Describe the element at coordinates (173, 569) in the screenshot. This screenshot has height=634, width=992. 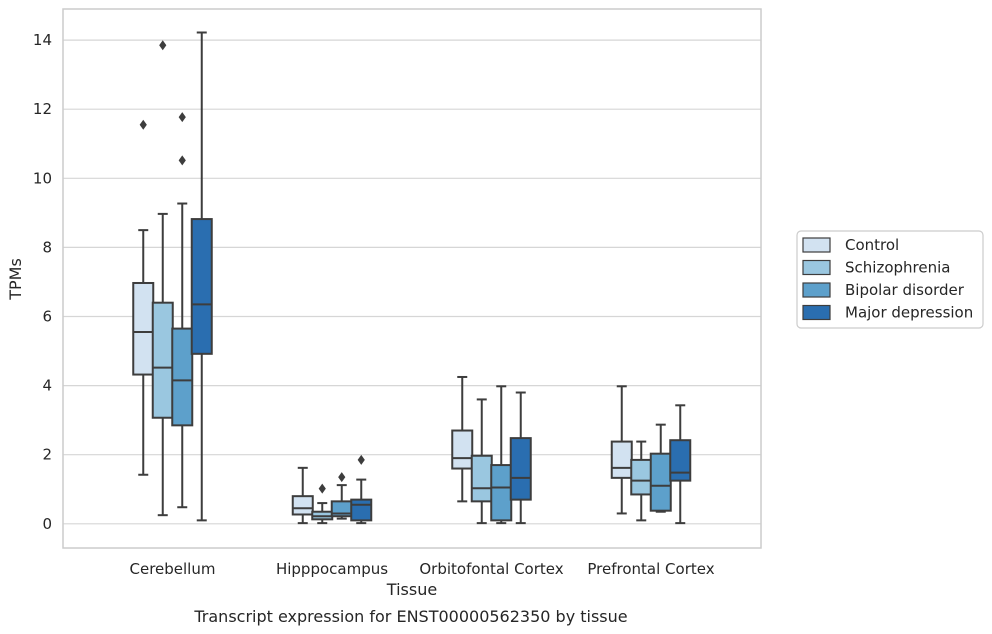
I see `x-tick-label: Cerebellum` at that location.